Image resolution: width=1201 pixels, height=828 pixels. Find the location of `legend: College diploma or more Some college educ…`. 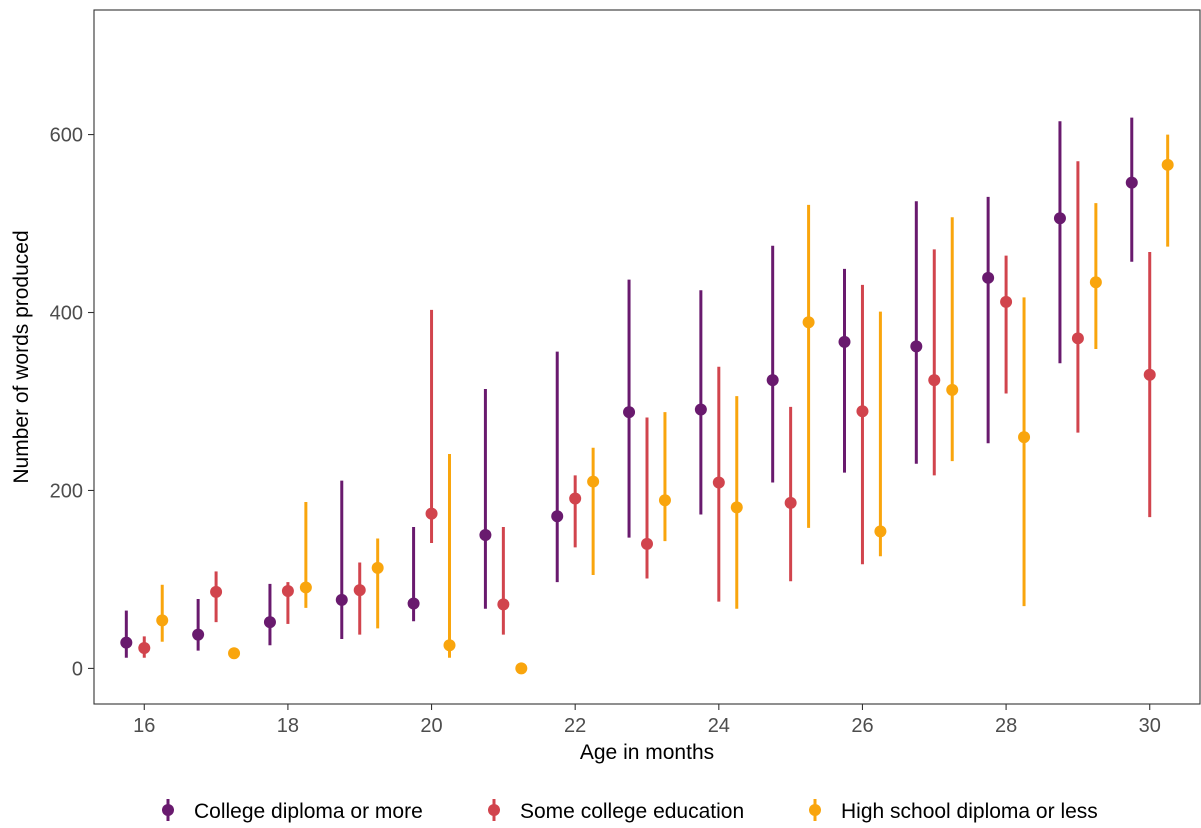

legend: College diploma or more Some college educ… is located at coordinates (630, 811).